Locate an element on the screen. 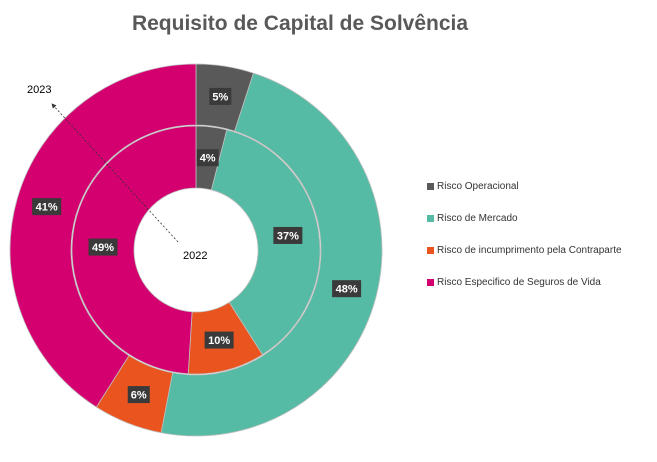  data-label-2023-risco-especifico-de-seguros-de-vida: 41% is located at coordinates (47, 207).